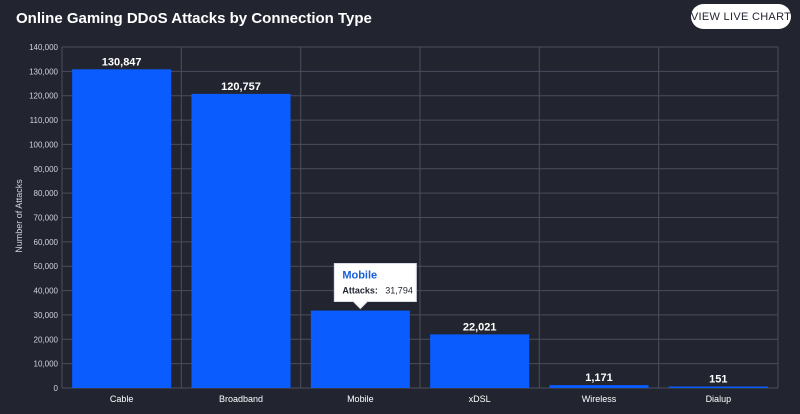  Describe the element at coordinates (43, 71) in the screenshot. I see `y-tick-label: 130,000` at that location.